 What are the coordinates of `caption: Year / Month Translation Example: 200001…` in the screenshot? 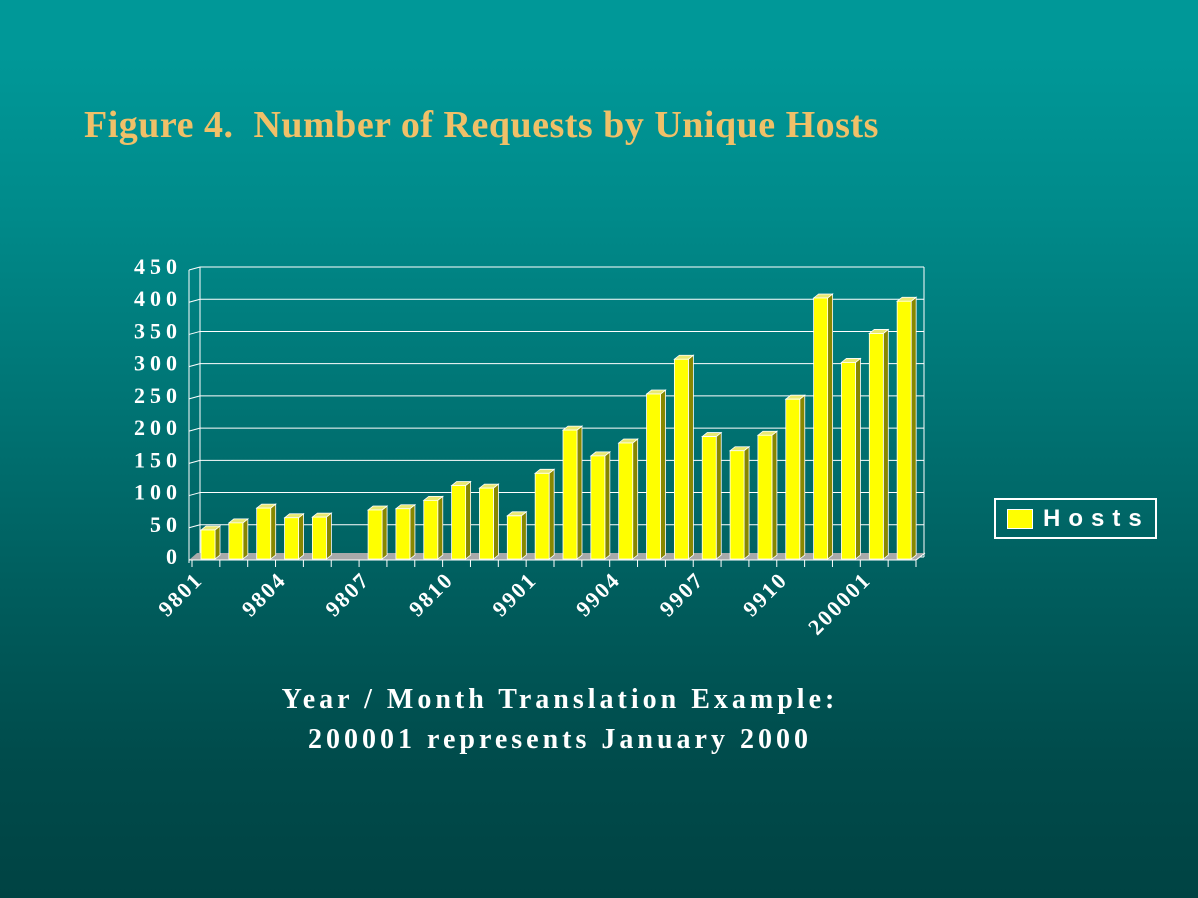 It's located at (560, 720).